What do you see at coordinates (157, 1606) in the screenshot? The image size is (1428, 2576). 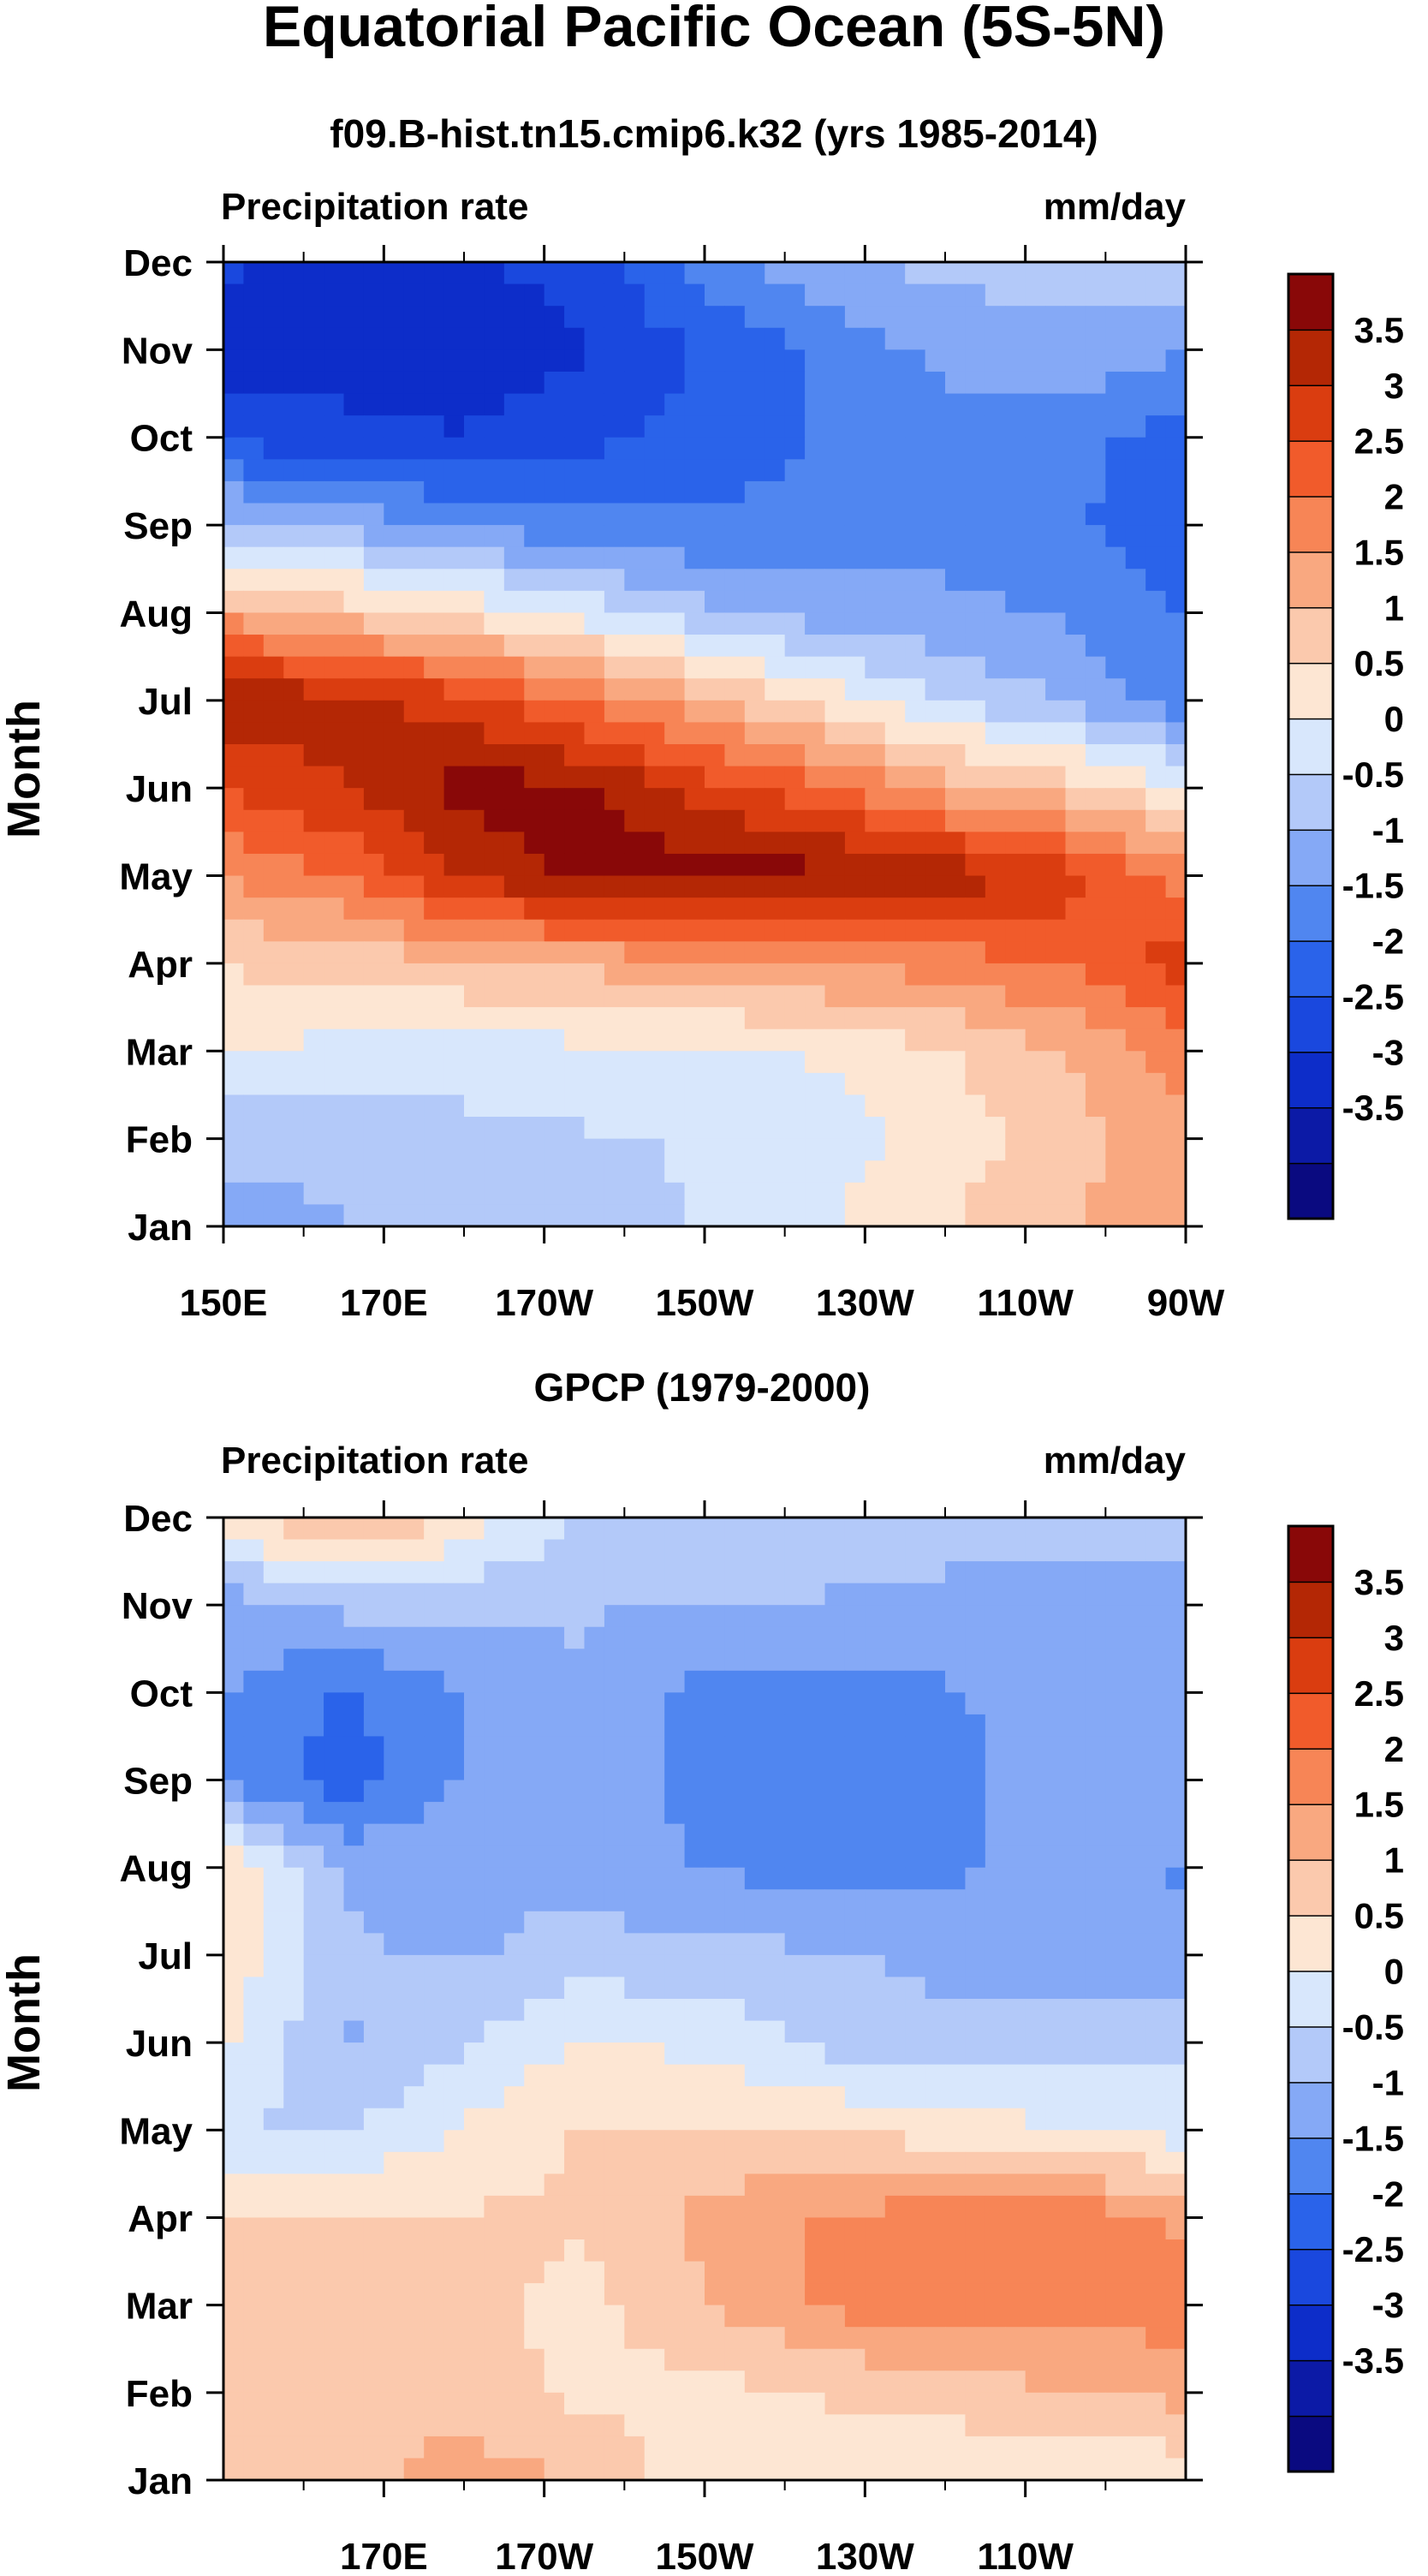 I see `y-tick-label: Nov` at bounding box center [157, 1606].